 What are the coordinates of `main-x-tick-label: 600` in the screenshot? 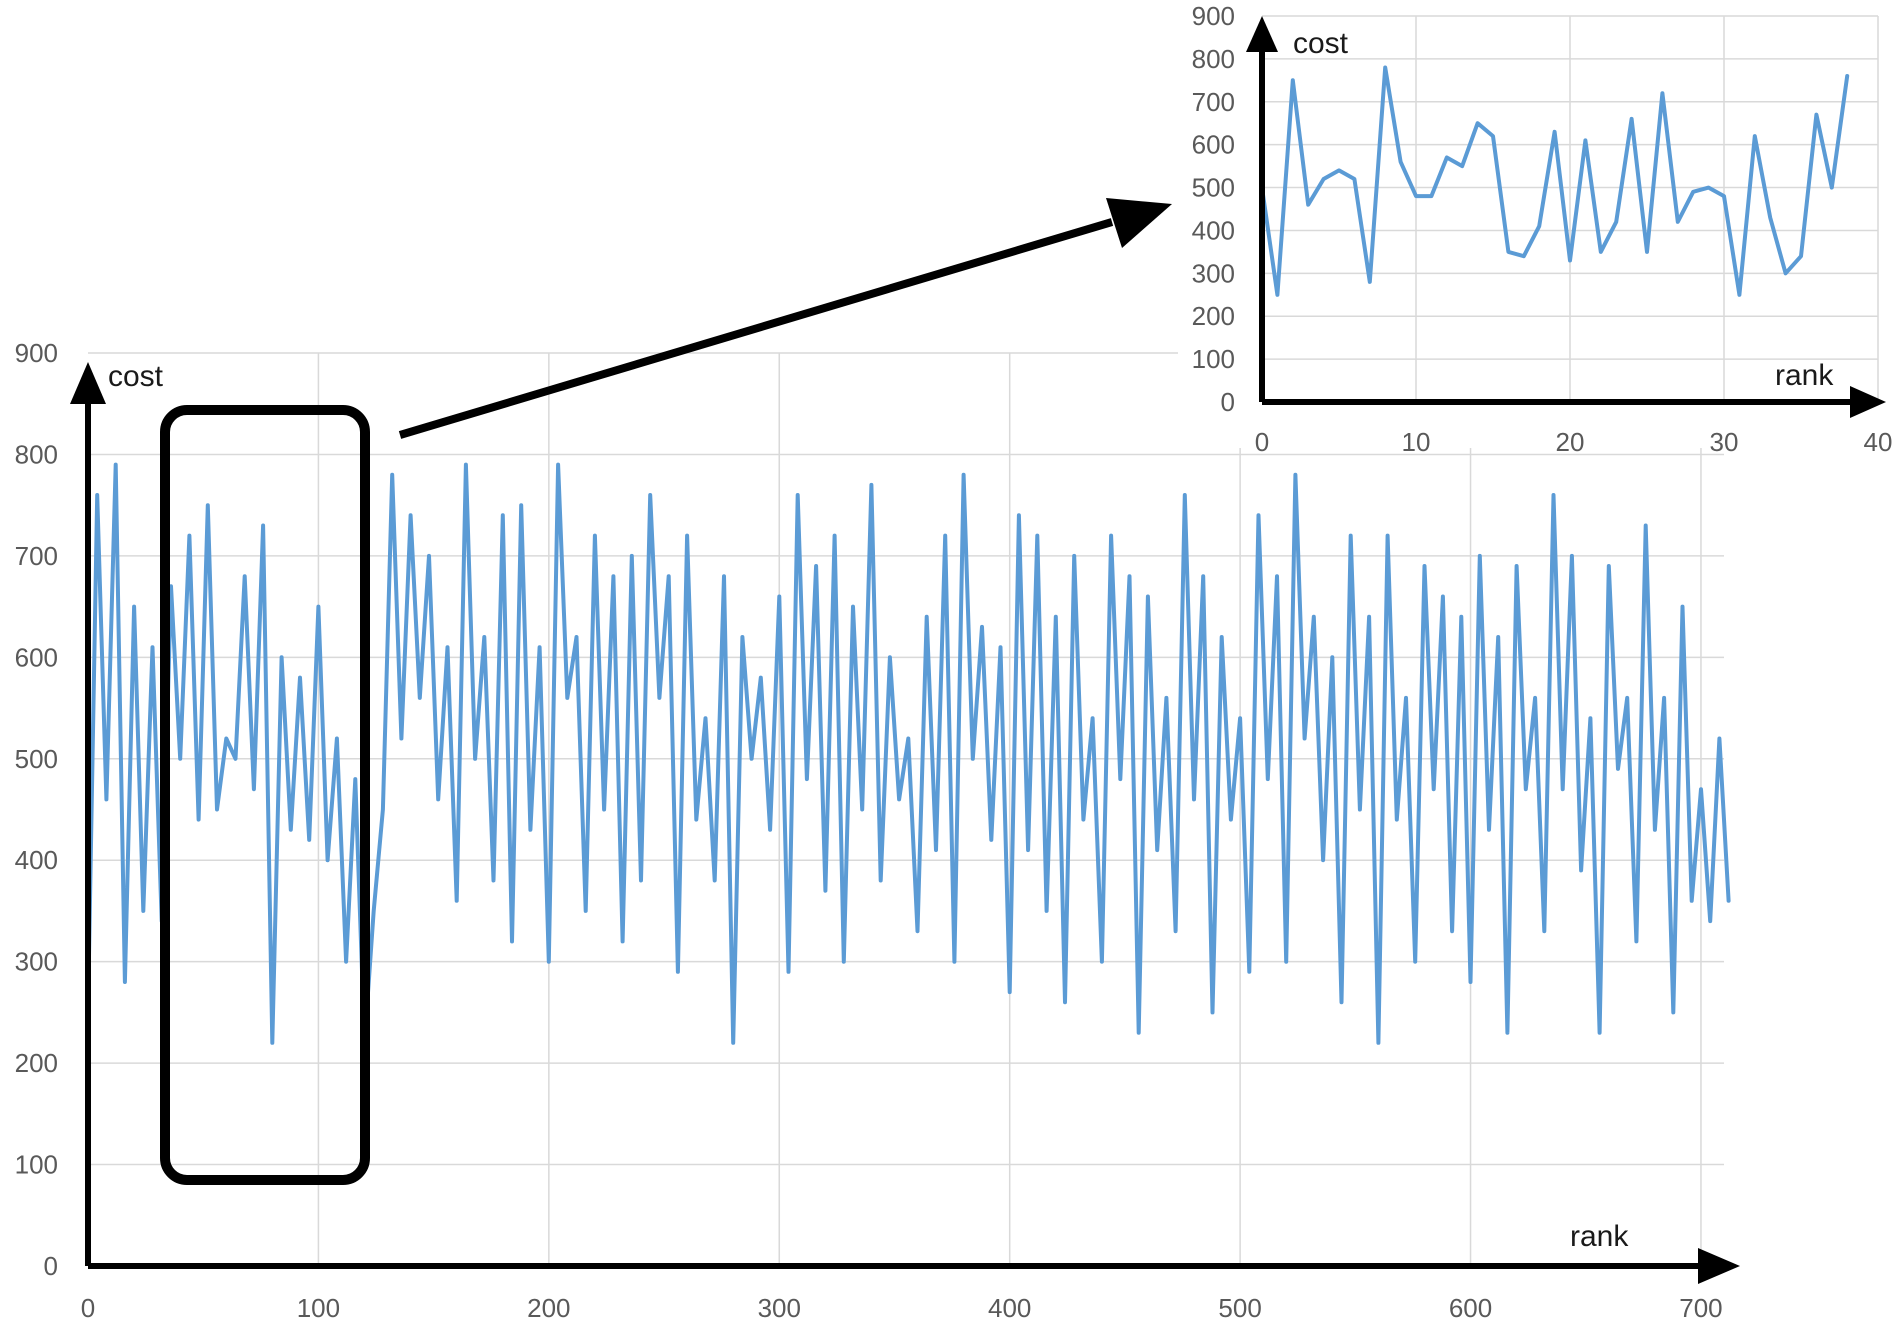 It's located at (1470, 1308).